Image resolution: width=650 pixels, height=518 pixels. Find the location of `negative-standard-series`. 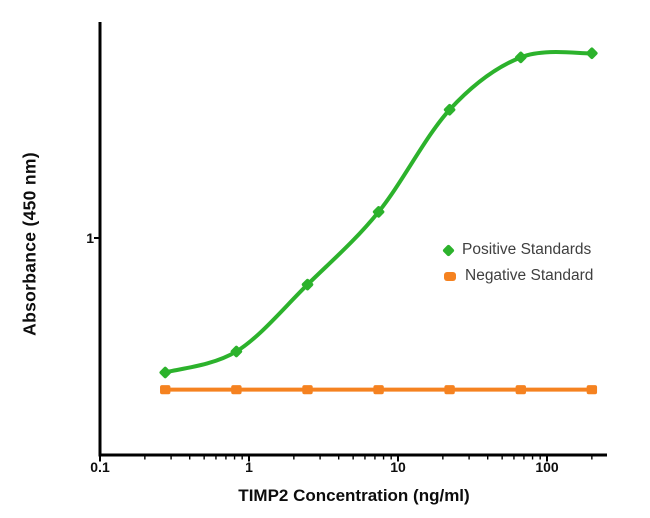

negative-standard-series is located at coordinates (379, 390).